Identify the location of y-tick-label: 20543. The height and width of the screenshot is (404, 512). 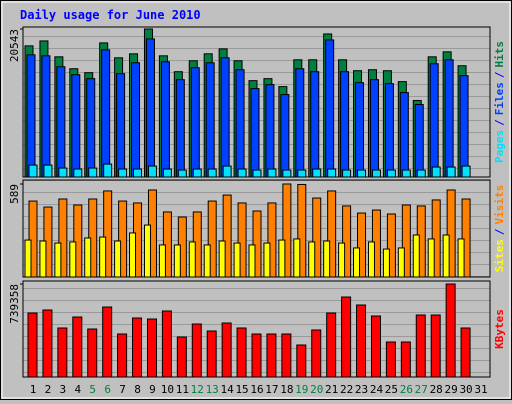
(14, 45).